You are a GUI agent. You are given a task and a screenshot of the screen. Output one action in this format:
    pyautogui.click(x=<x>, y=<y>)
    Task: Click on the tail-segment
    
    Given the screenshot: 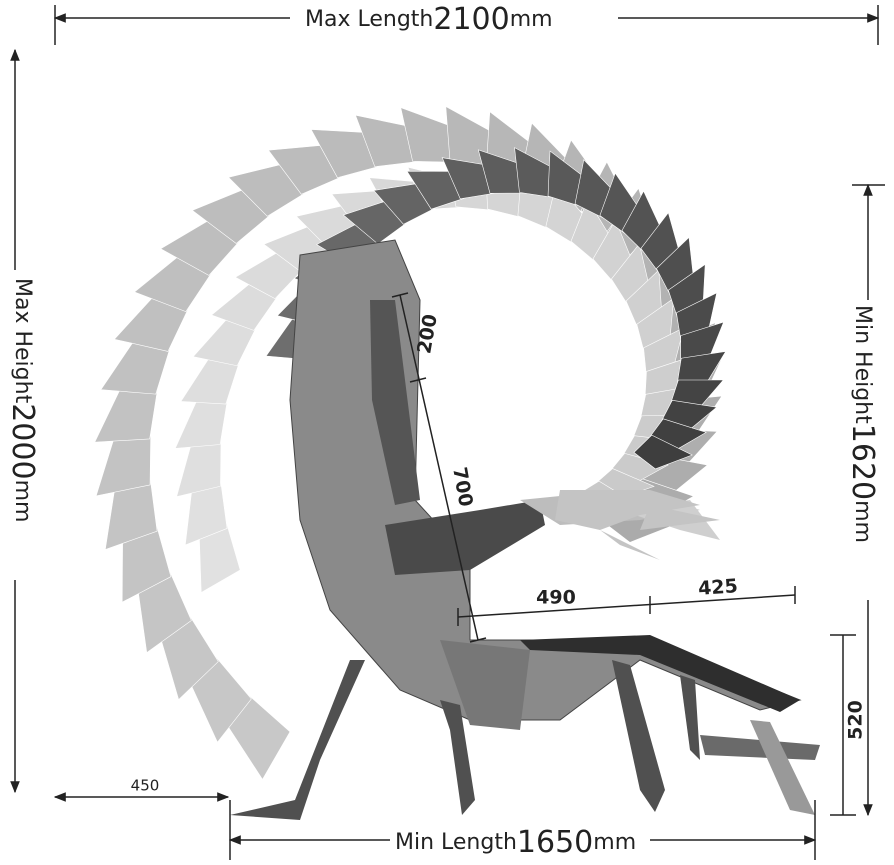 What is the action you would take?
    pyautogui.click(x=663, y=452)
    